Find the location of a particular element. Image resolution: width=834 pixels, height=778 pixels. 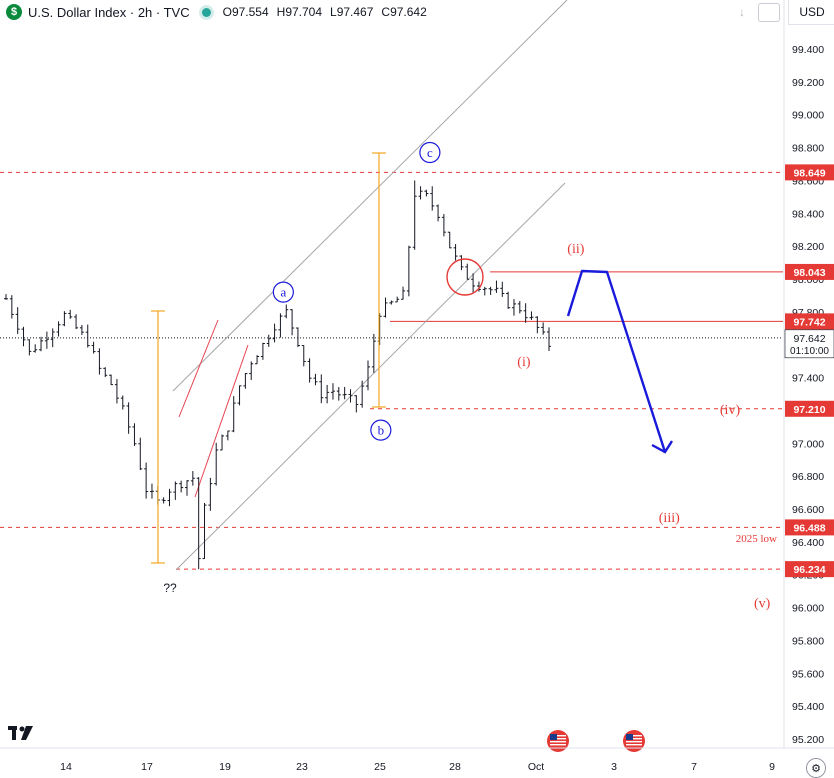

price-tick-label: 95.600 is located at coordinates (808, 674).